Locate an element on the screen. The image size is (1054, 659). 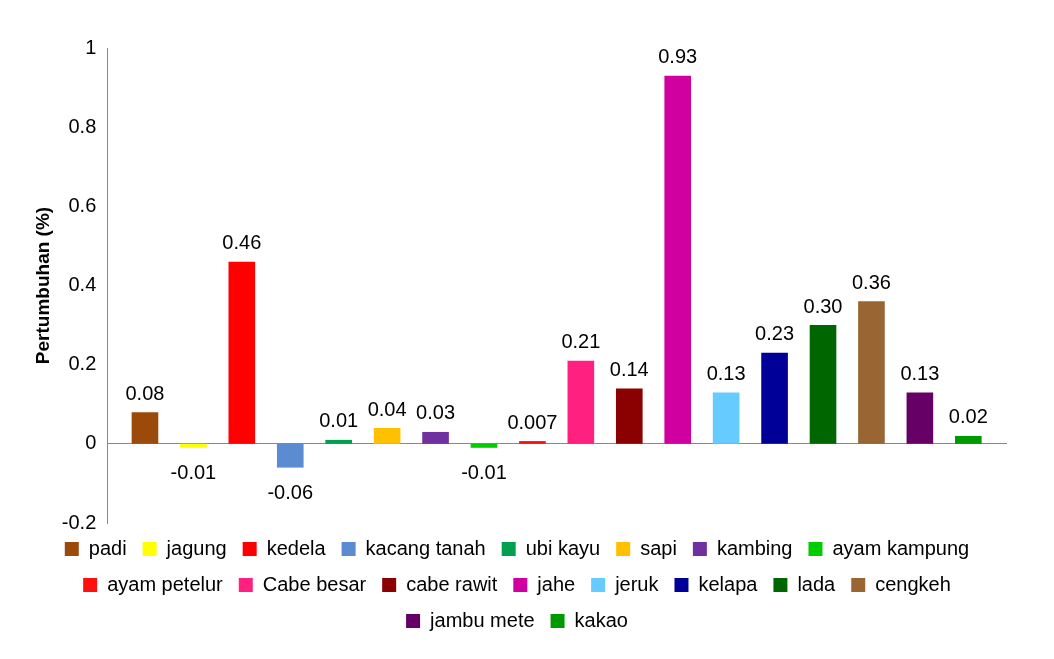
legend-label: kambing is located at coordinates (754, 547).